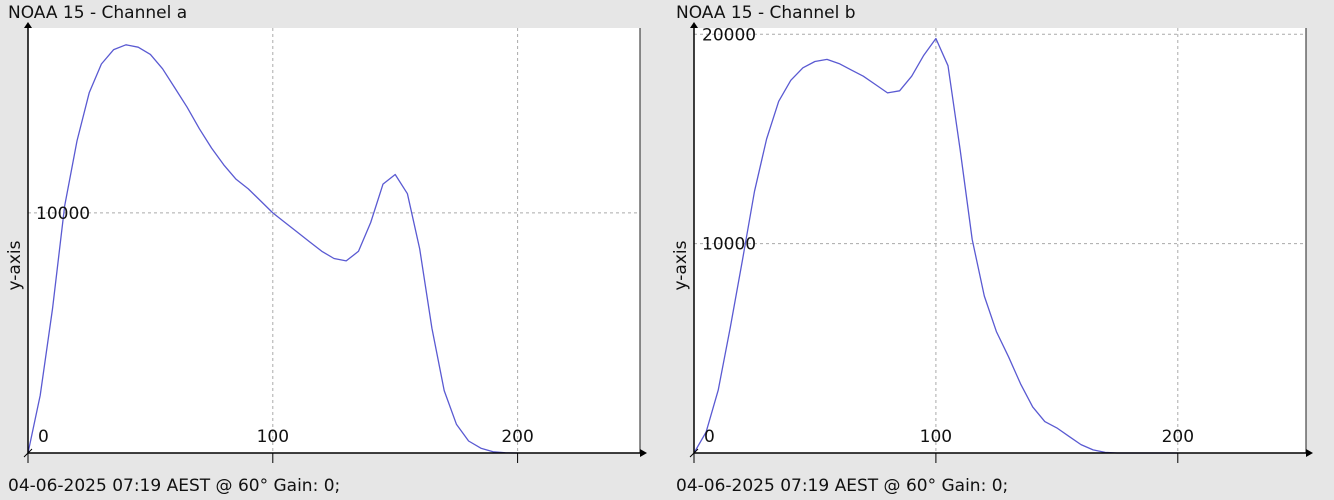 The height and width of the screenshot is (500, 1334). Describe the element at coordinates (766, 13) in the screenshot. I see `chart-title: NOAA 15 - Channel b` at that location.